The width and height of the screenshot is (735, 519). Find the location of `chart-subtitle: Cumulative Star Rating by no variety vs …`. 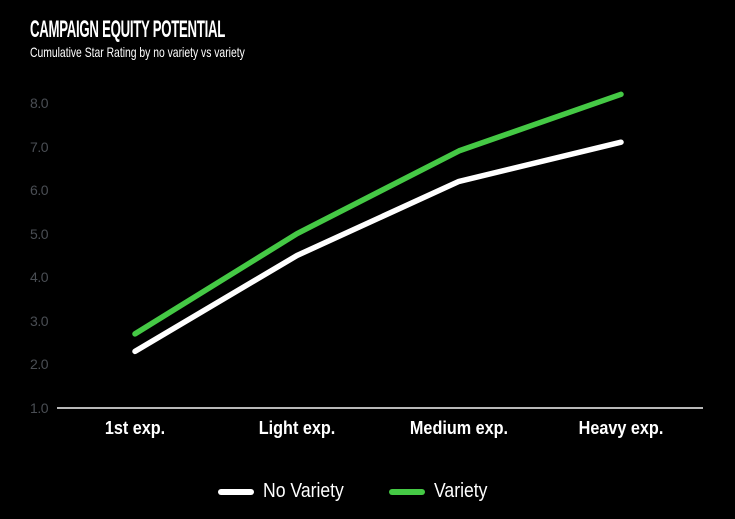

chart-subtitle: Cumulative Star Rating by no variety vs … is located at coordinates (137, 52).